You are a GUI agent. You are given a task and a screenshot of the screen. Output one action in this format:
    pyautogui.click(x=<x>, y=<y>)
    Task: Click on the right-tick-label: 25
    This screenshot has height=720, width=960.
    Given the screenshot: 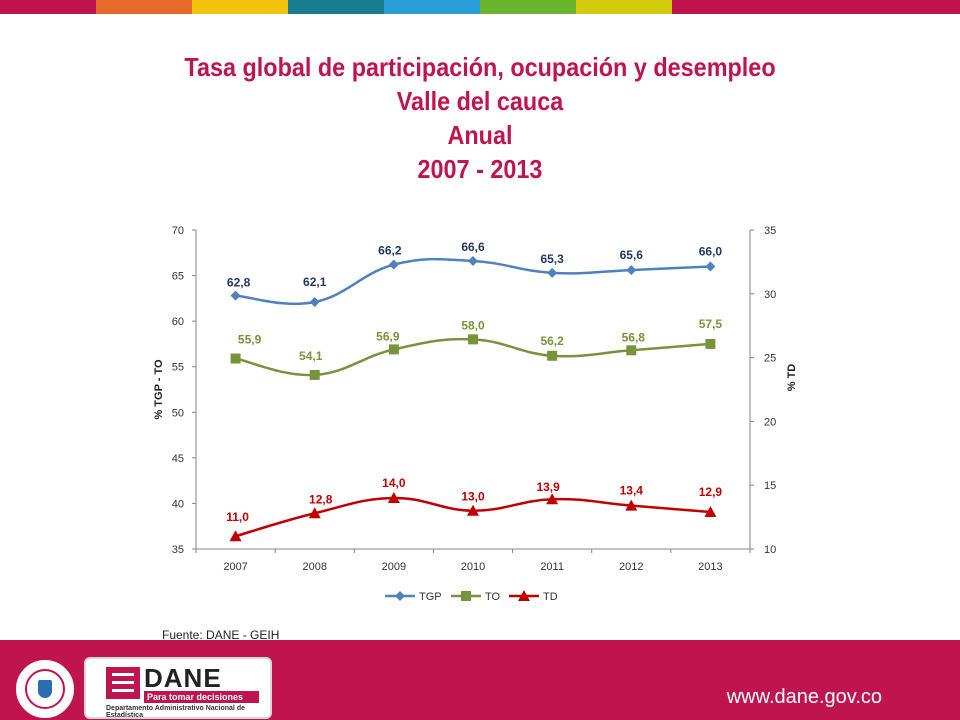 What is the action you would take?
    pyautogui.click(x=770, y=359)
    